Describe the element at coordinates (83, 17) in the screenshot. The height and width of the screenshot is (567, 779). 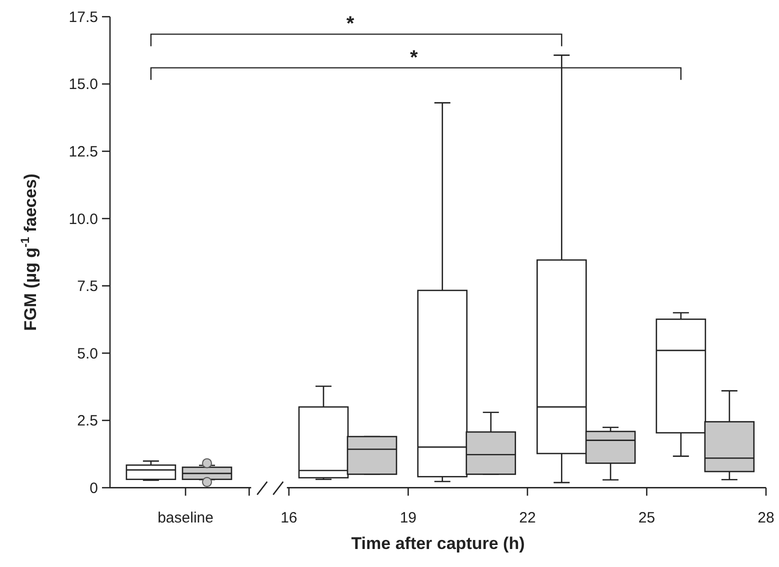
I see `y-tick-label: 17.5` at that location.